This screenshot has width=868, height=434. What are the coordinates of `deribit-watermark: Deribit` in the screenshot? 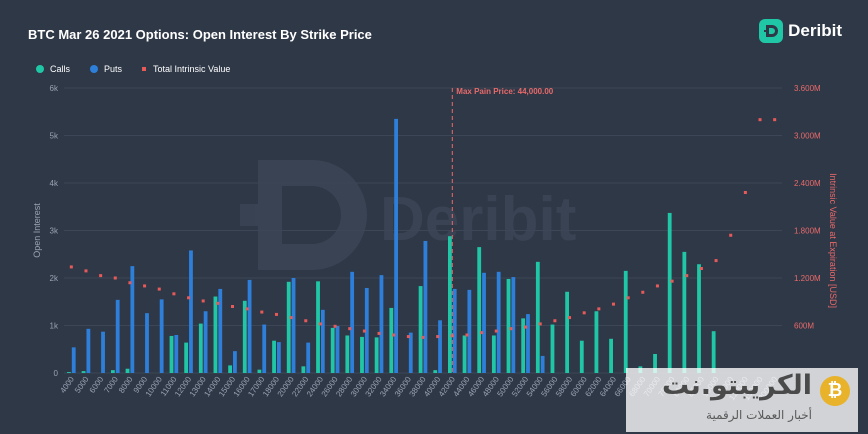 It's located at (408, 215).